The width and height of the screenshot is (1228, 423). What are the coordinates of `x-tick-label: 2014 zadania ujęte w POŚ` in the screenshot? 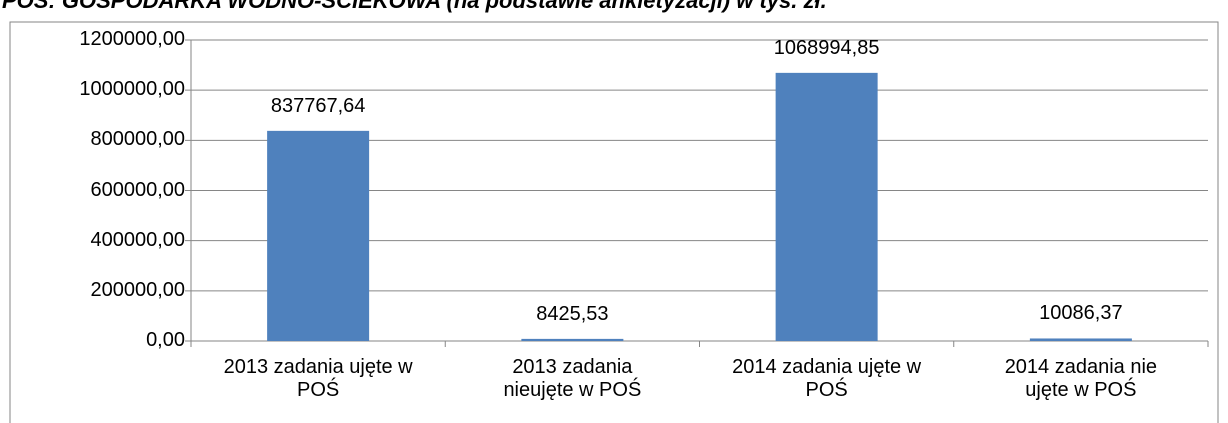 It's located at (827, 378).